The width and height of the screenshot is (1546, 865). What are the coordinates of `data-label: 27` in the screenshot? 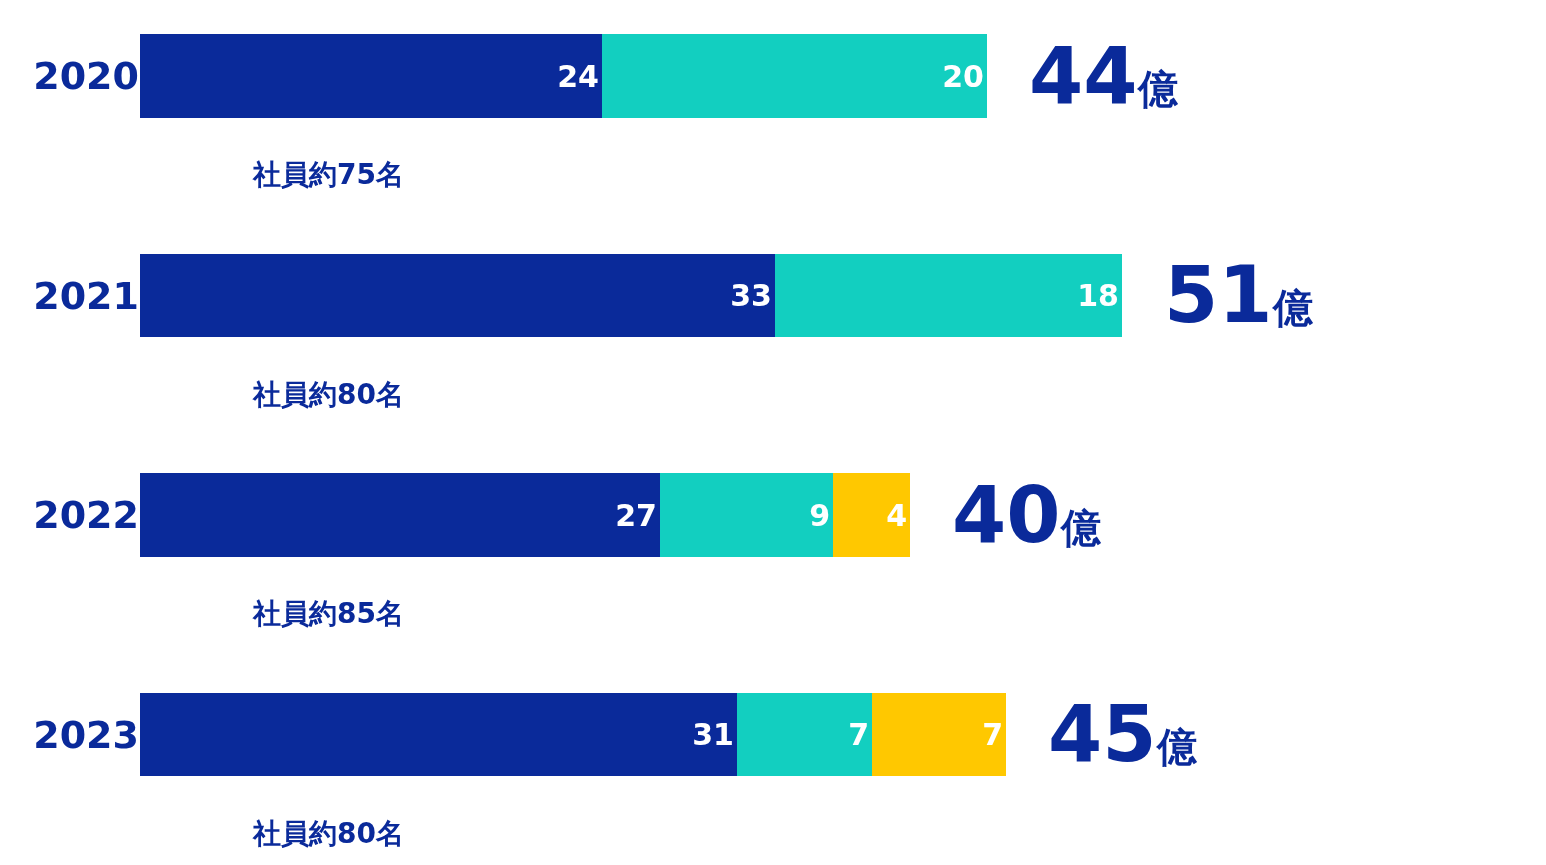 It's located at (636, 515).